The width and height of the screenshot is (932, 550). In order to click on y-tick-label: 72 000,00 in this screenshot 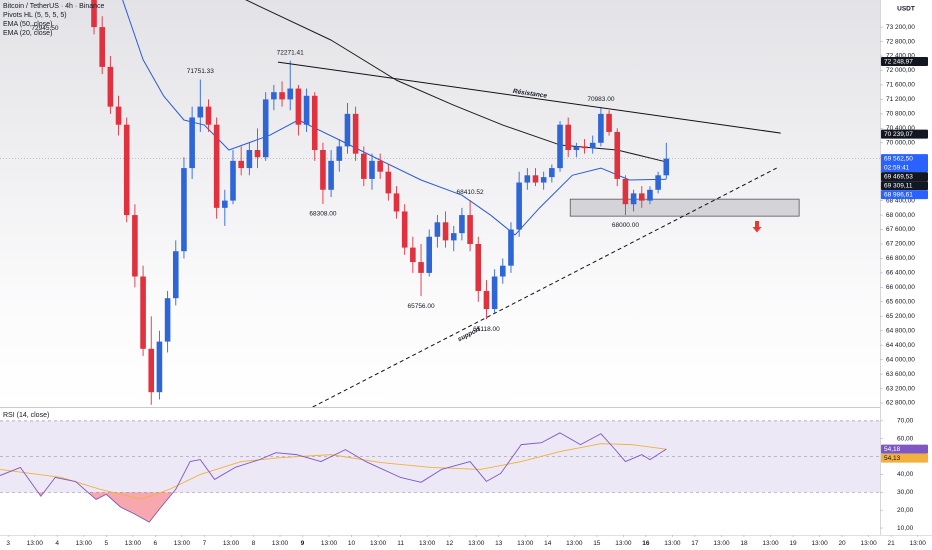, I will do `click(900, 70)`.